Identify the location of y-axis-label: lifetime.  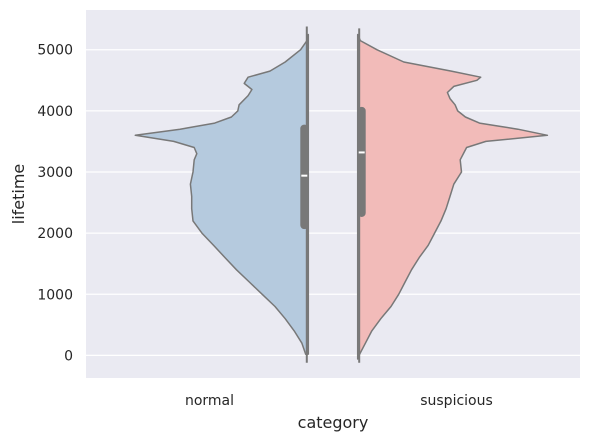
(18, 194).